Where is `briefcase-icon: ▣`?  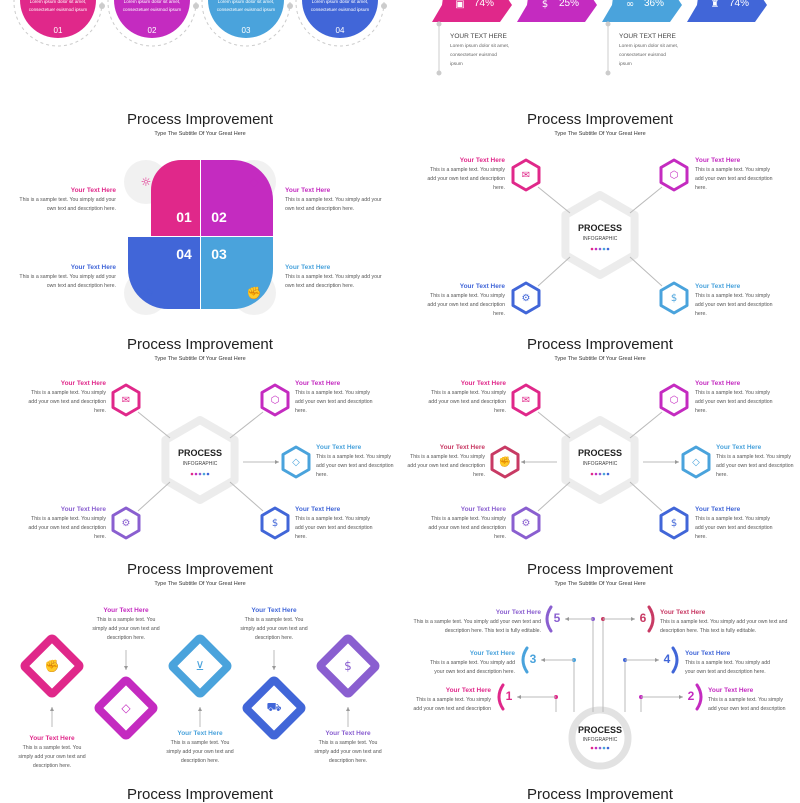 briefcase-icon: ▣ is located at coordinates (460, 5).